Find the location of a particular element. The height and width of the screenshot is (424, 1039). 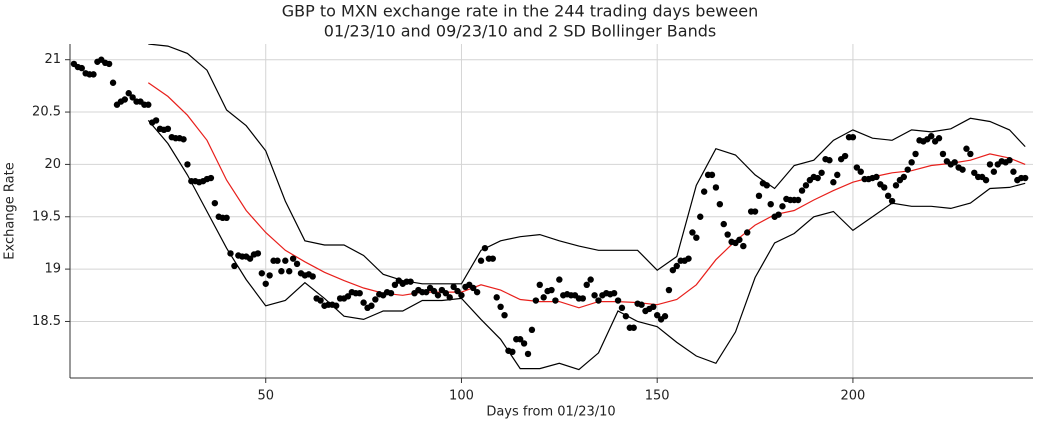

x-axis-label: Days from 01/23/10 is located at coordinates (550, 412).